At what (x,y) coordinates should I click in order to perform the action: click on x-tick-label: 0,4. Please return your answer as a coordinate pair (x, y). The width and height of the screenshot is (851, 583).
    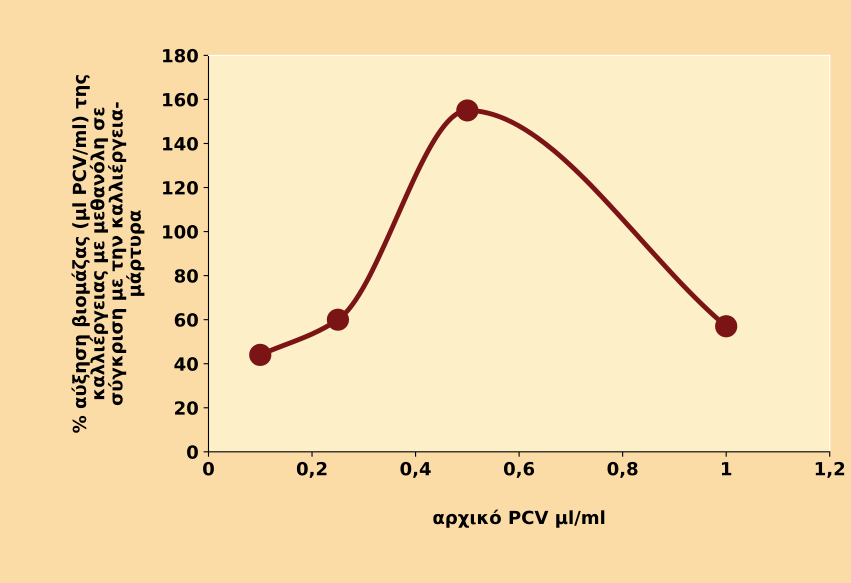
    Looking at the image, I should click on (415, 470).